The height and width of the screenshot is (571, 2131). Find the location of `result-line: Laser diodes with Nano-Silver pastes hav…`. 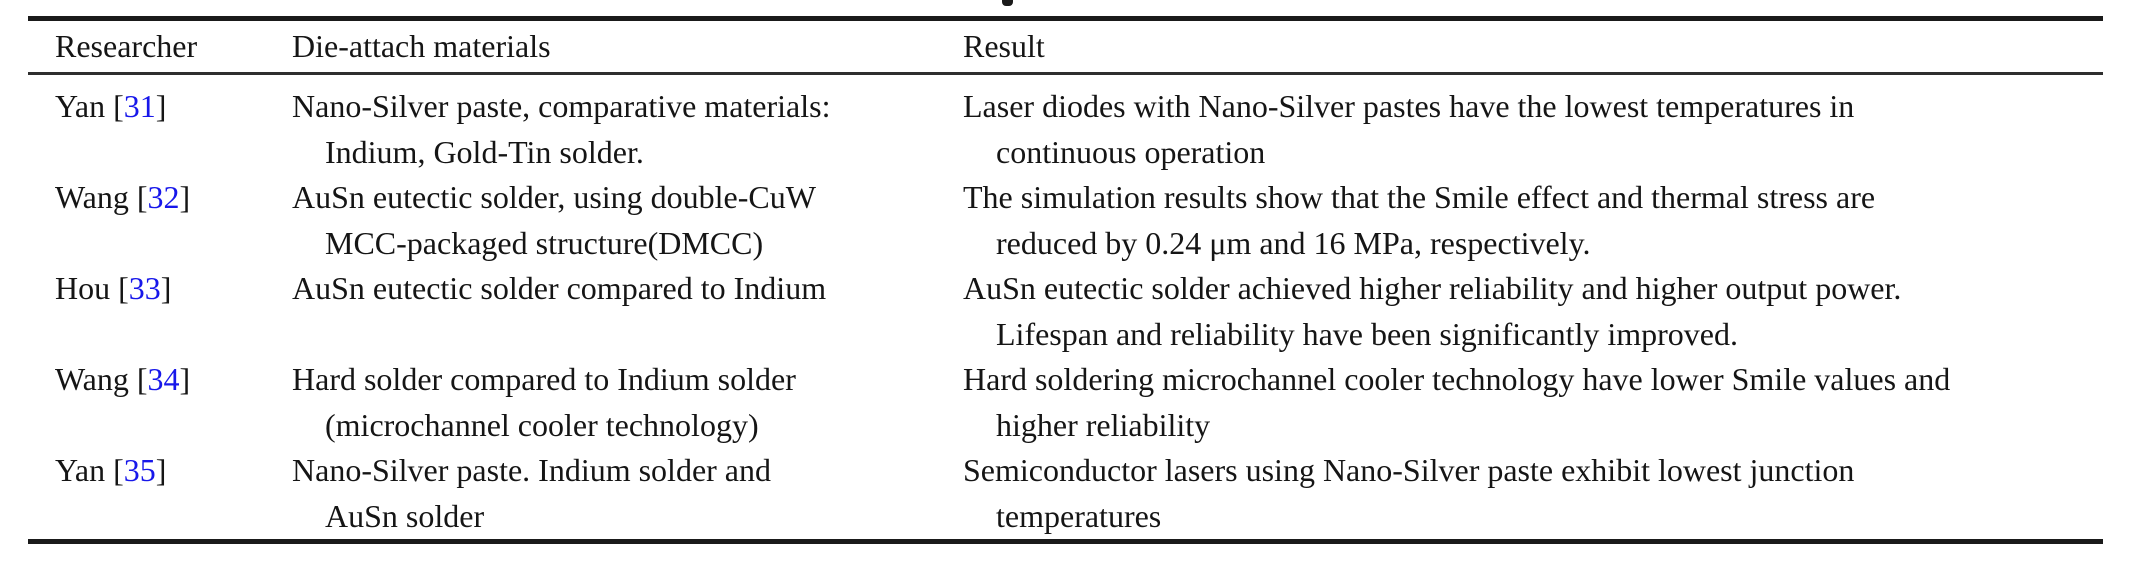

result-line: Laser diodes with Nano-Silver pastes hav… is located at coordinates (1409, 106).